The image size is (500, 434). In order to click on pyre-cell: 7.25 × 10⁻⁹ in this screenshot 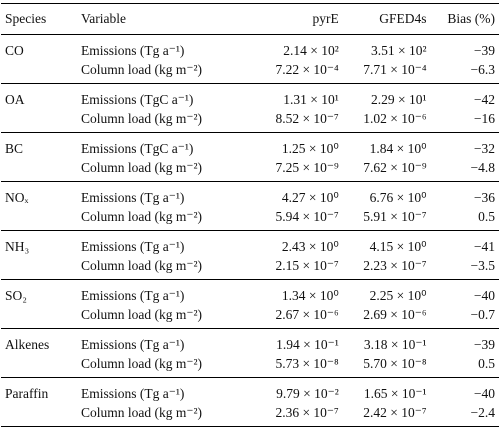, I will do `click(307, 167)`.